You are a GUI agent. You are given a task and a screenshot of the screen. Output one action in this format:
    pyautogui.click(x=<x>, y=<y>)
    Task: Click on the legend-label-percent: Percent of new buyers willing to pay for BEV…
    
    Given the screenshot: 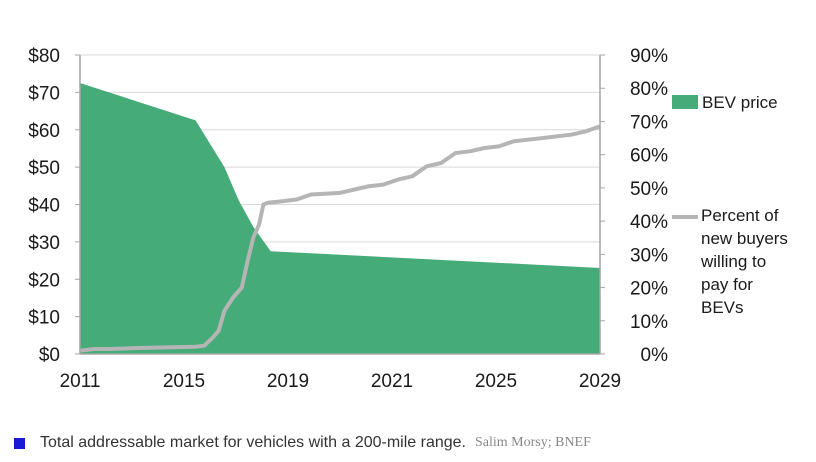 What is the action you would take?
    pyautogui.click(x=744, y=261)
    